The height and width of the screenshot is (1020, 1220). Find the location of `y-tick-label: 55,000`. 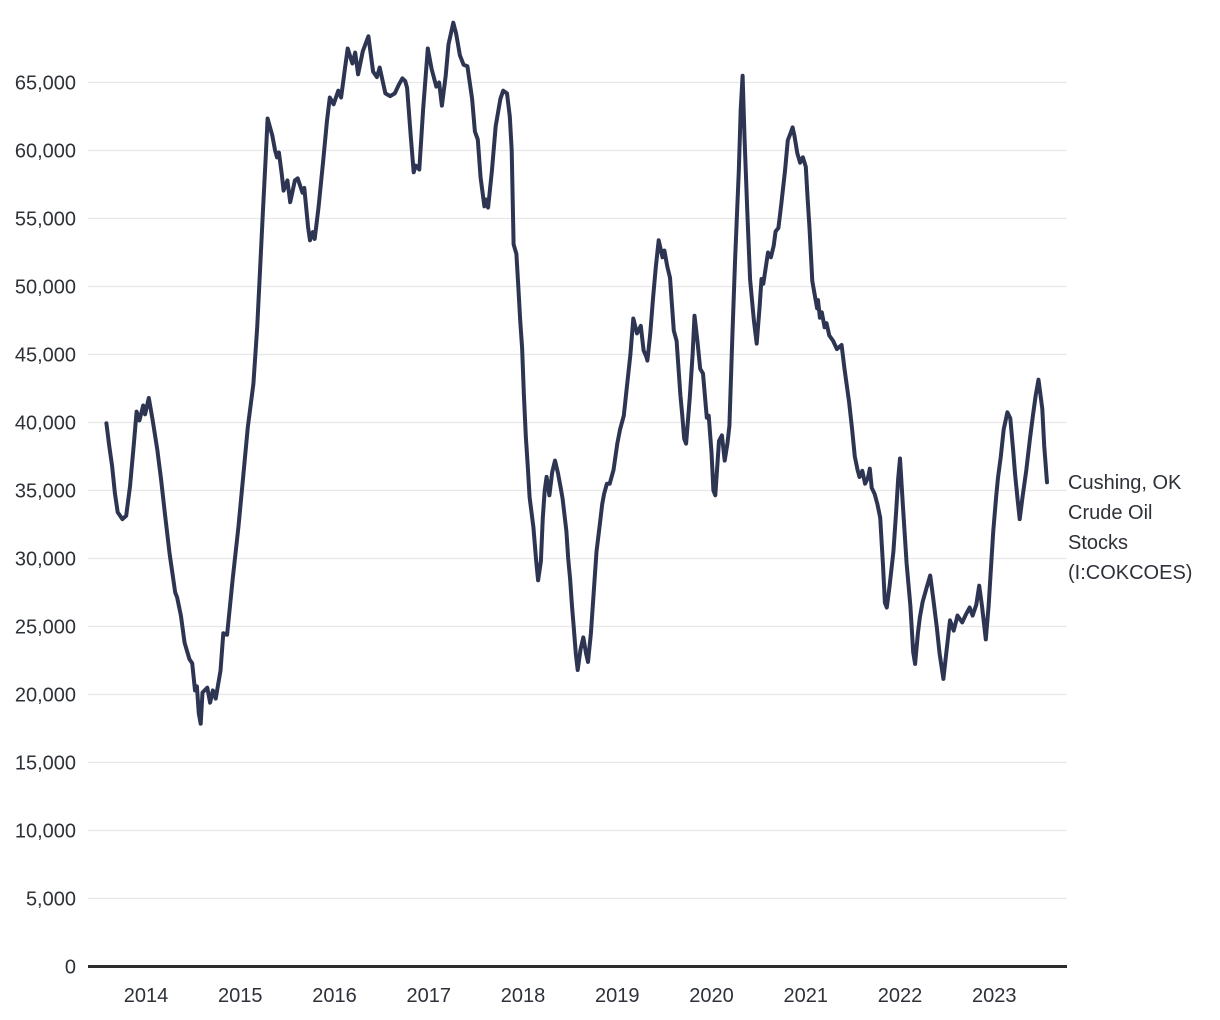

y-tick-label: 55,000 is located at coordinates (45, 220).